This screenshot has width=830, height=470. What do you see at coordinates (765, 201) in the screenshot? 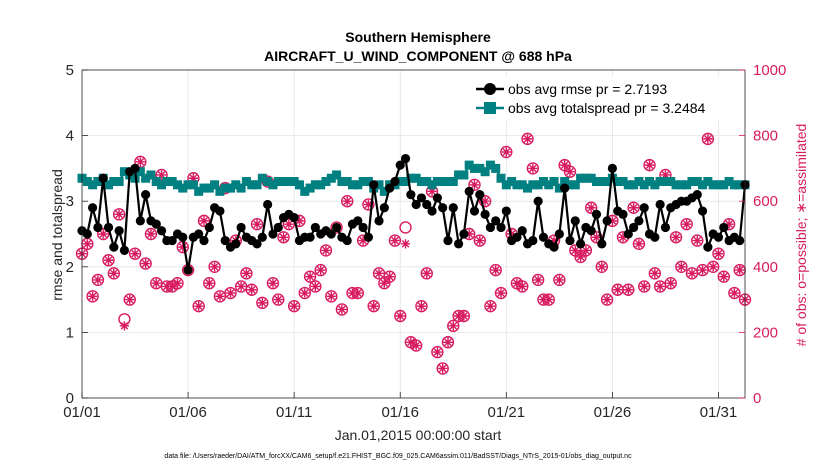
I see `y-right-tick-label: 600` at bounding box center [765, 201].